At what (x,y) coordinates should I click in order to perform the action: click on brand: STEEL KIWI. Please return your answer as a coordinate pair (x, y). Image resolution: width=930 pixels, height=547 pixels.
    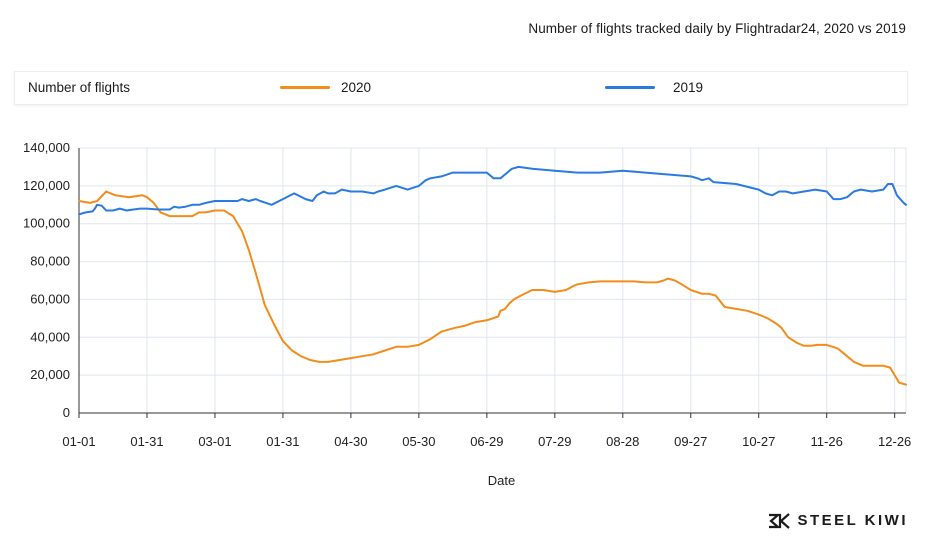
    Looking at the image, I should click on (838, 520).